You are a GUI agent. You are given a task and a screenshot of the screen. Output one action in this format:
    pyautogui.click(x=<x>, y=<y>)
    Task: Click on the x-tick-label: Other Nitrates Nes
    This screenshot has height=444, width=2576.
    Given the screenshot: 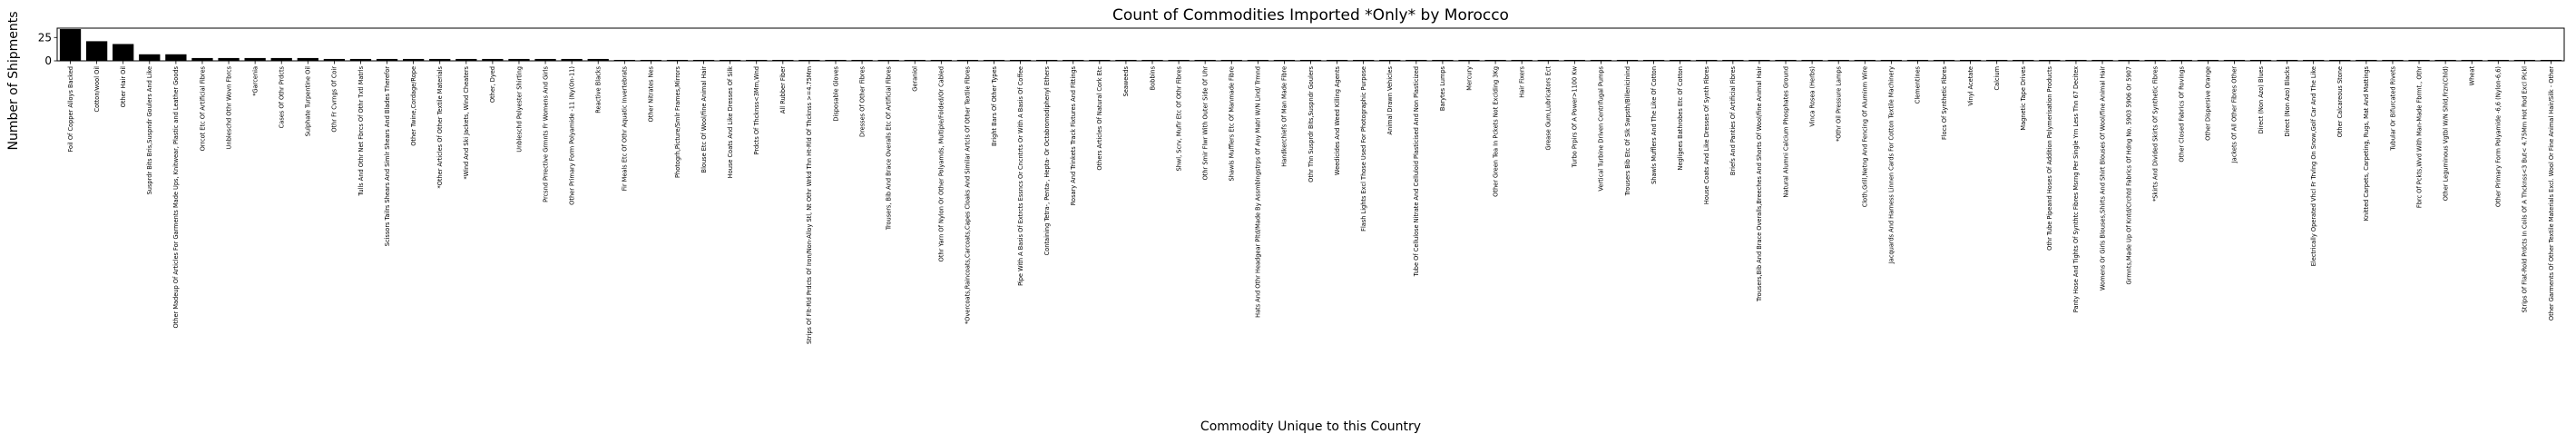 What is the action you would take?
    pyautogui.click(x=651, y=93)
    